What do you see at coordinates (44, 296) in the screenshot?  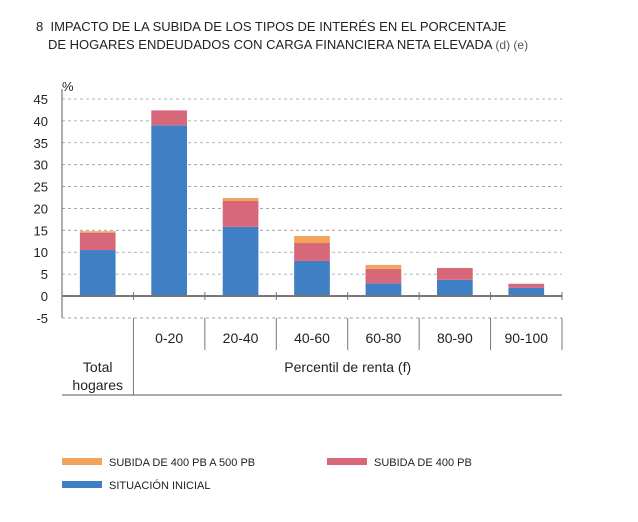 I see `y-tick-label: 0` at bounding box center [44, 296].